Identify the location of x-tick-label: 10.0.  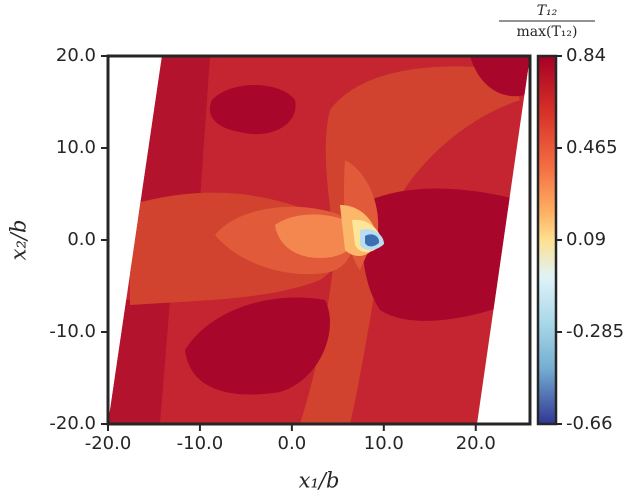
(384, 443).